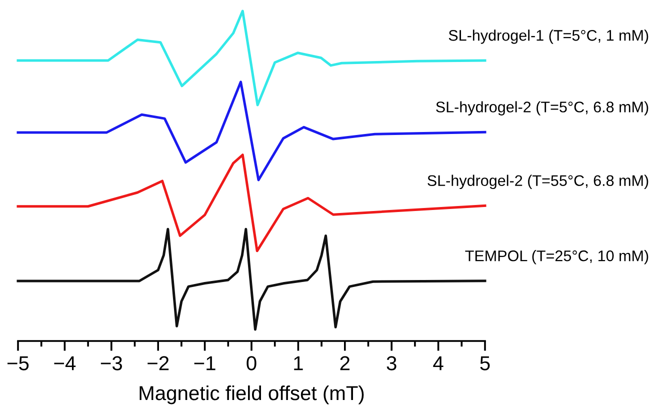  Describe the element at coordinates (542, 108) in the screenshot. I see `series-label: SL-hydrogel-2 (T=5°C, 6.8 mM)` at that location.